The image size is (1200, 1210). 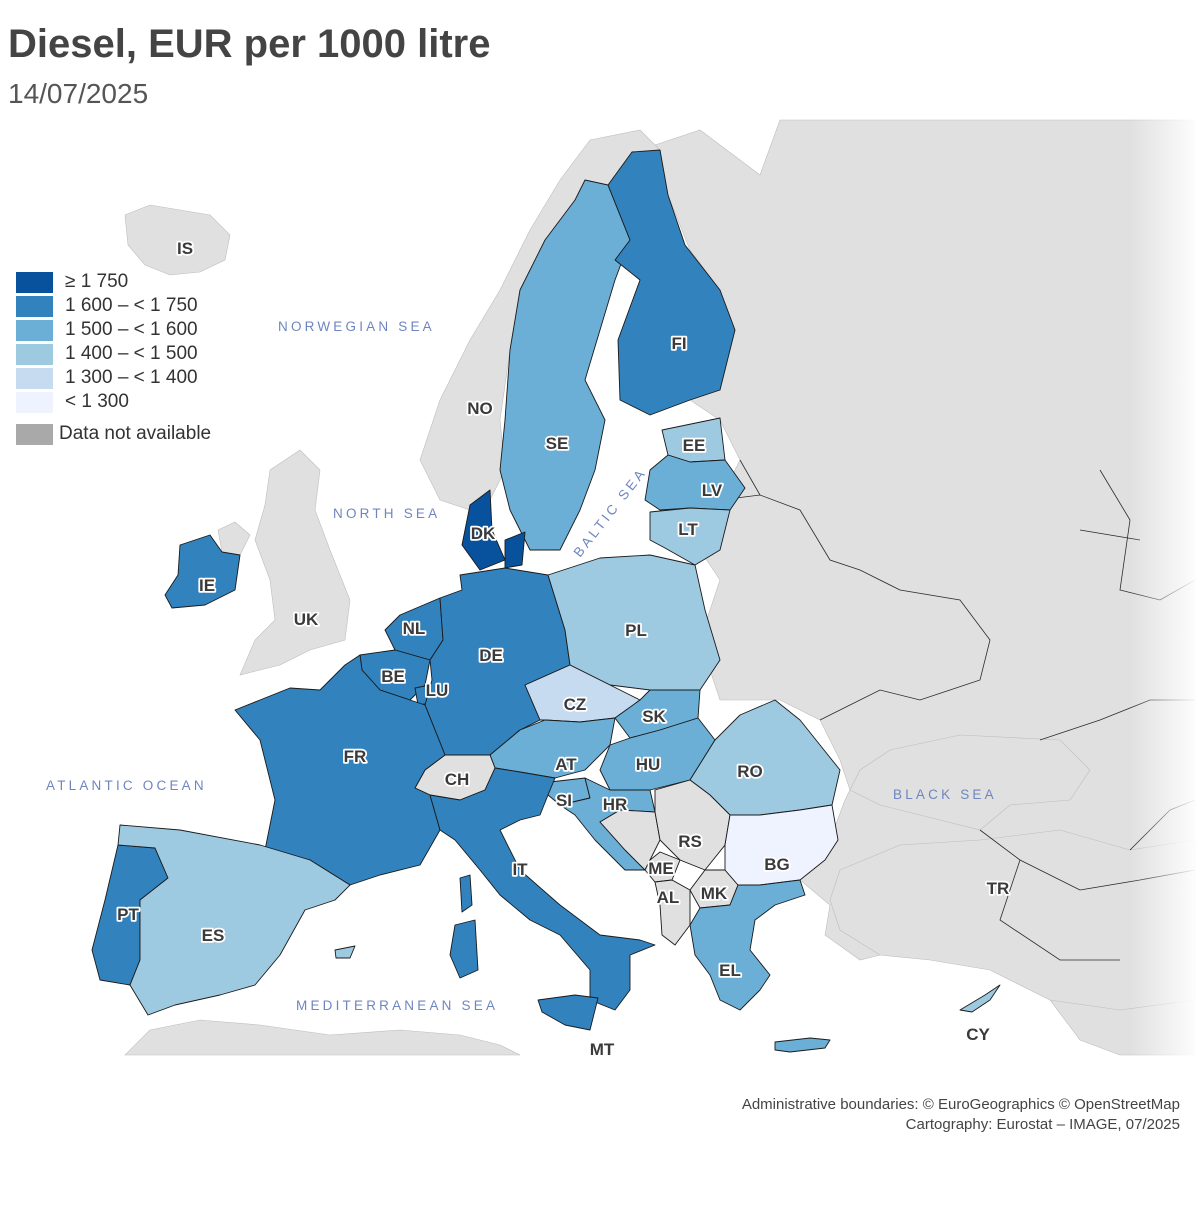 I want to click on label-at: AT, so click(x=566, y=764).